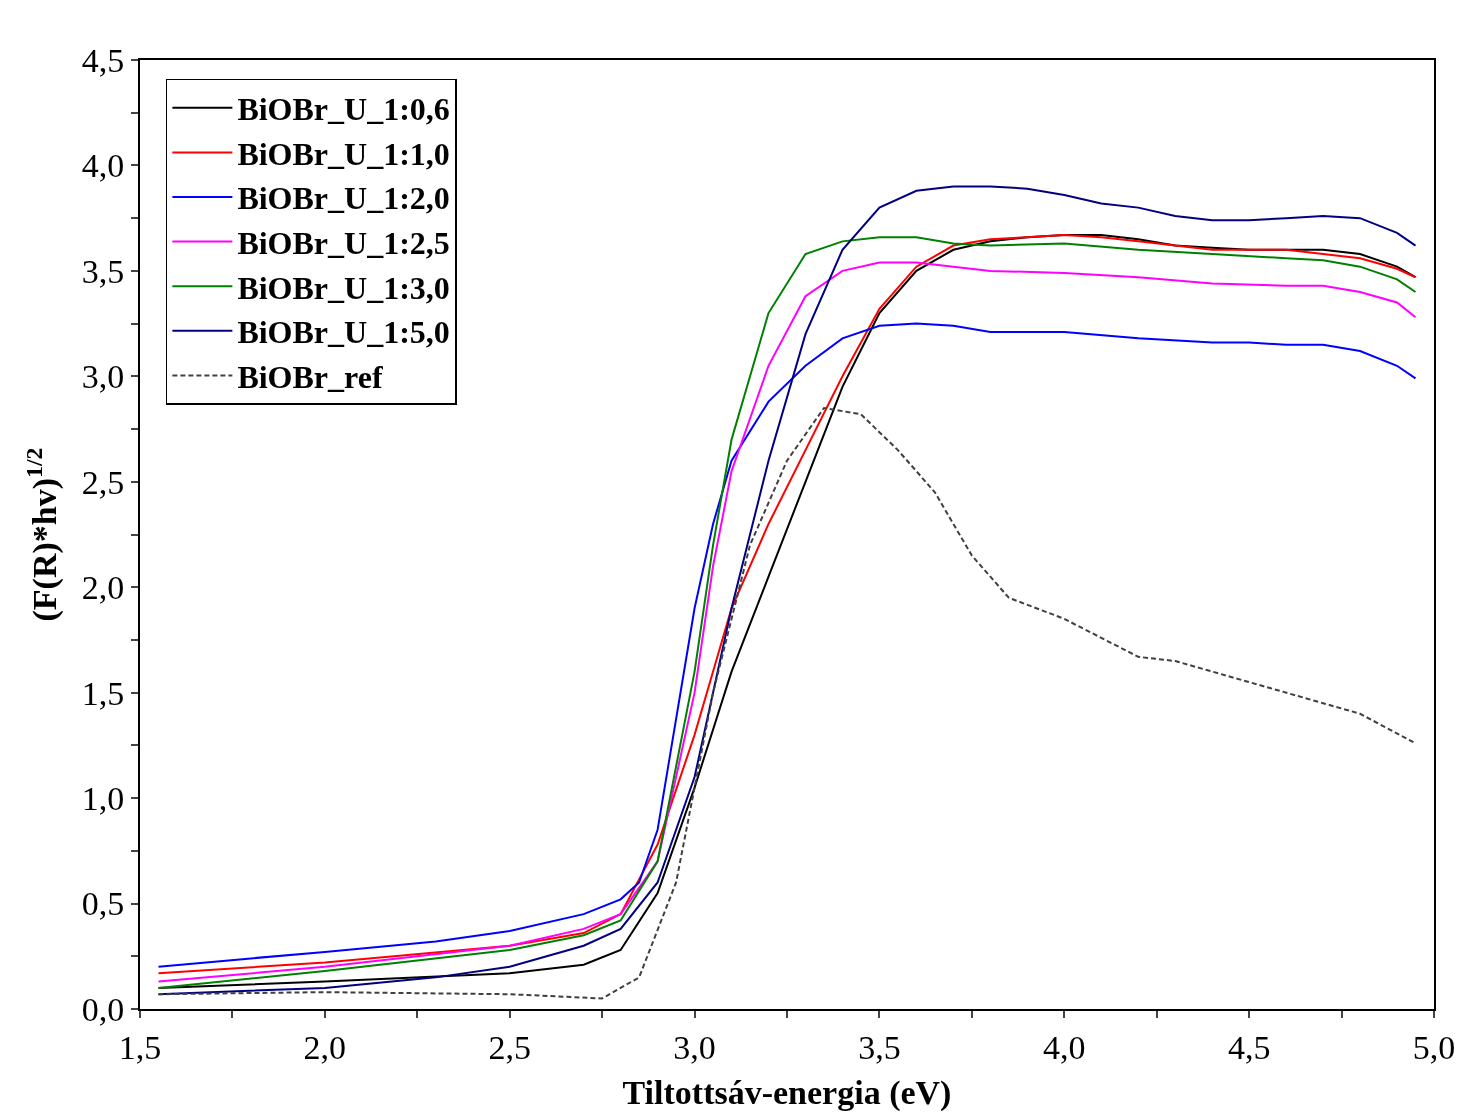  What do you see at coordinates (1064, 1047) in the screenshot?
I see `x-tick-label: 4,0` at bounding box center [1064, 1047].